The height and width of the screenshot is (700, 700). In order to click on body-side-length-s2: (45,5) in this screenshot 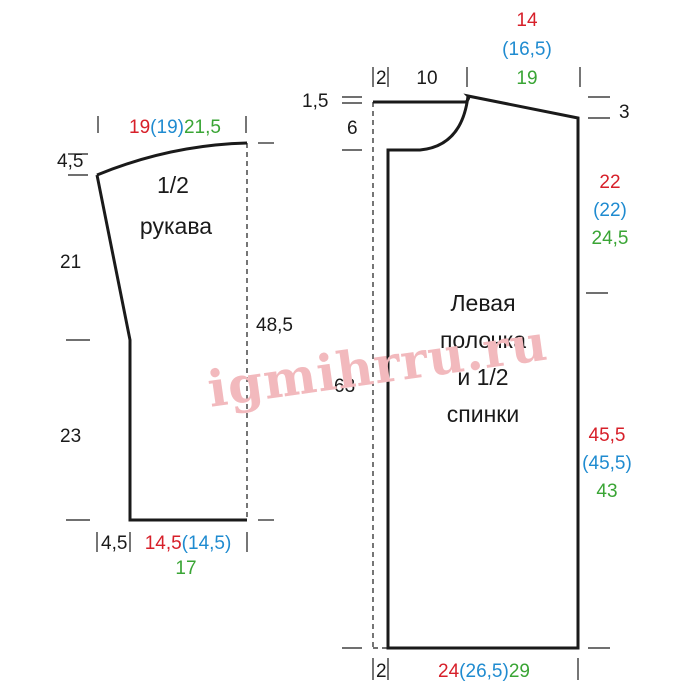, I will do `click(607, 463)`.